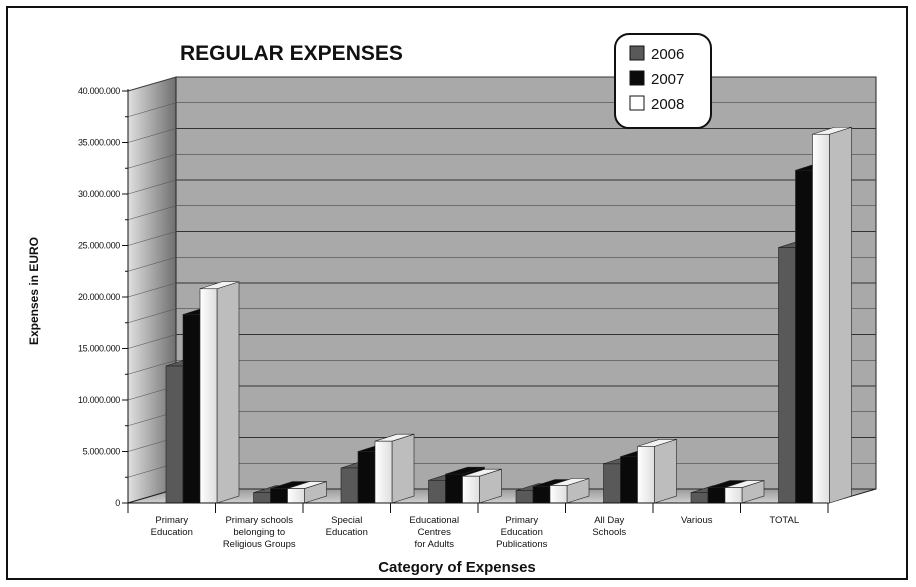  I want to click on legend-item: 2007, so click(656, 79).